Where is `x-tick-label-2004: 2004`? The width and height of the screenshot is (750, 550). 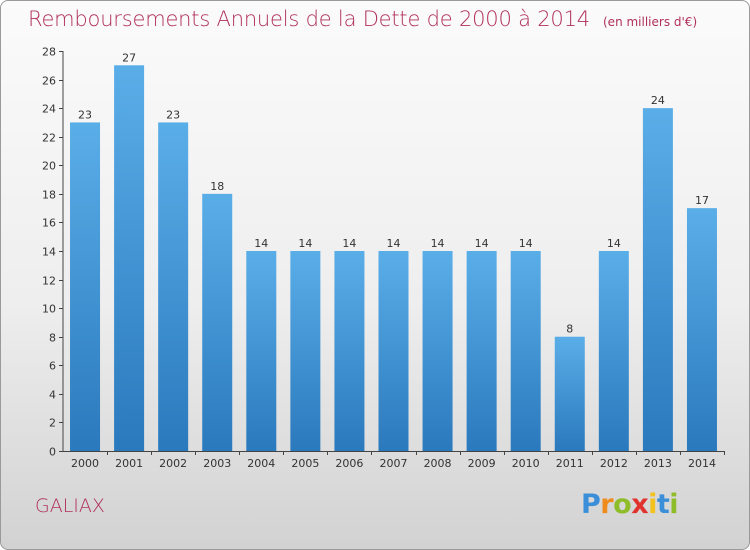
x-tick-label-2004: 2004 is located at coordinates (261, 463).